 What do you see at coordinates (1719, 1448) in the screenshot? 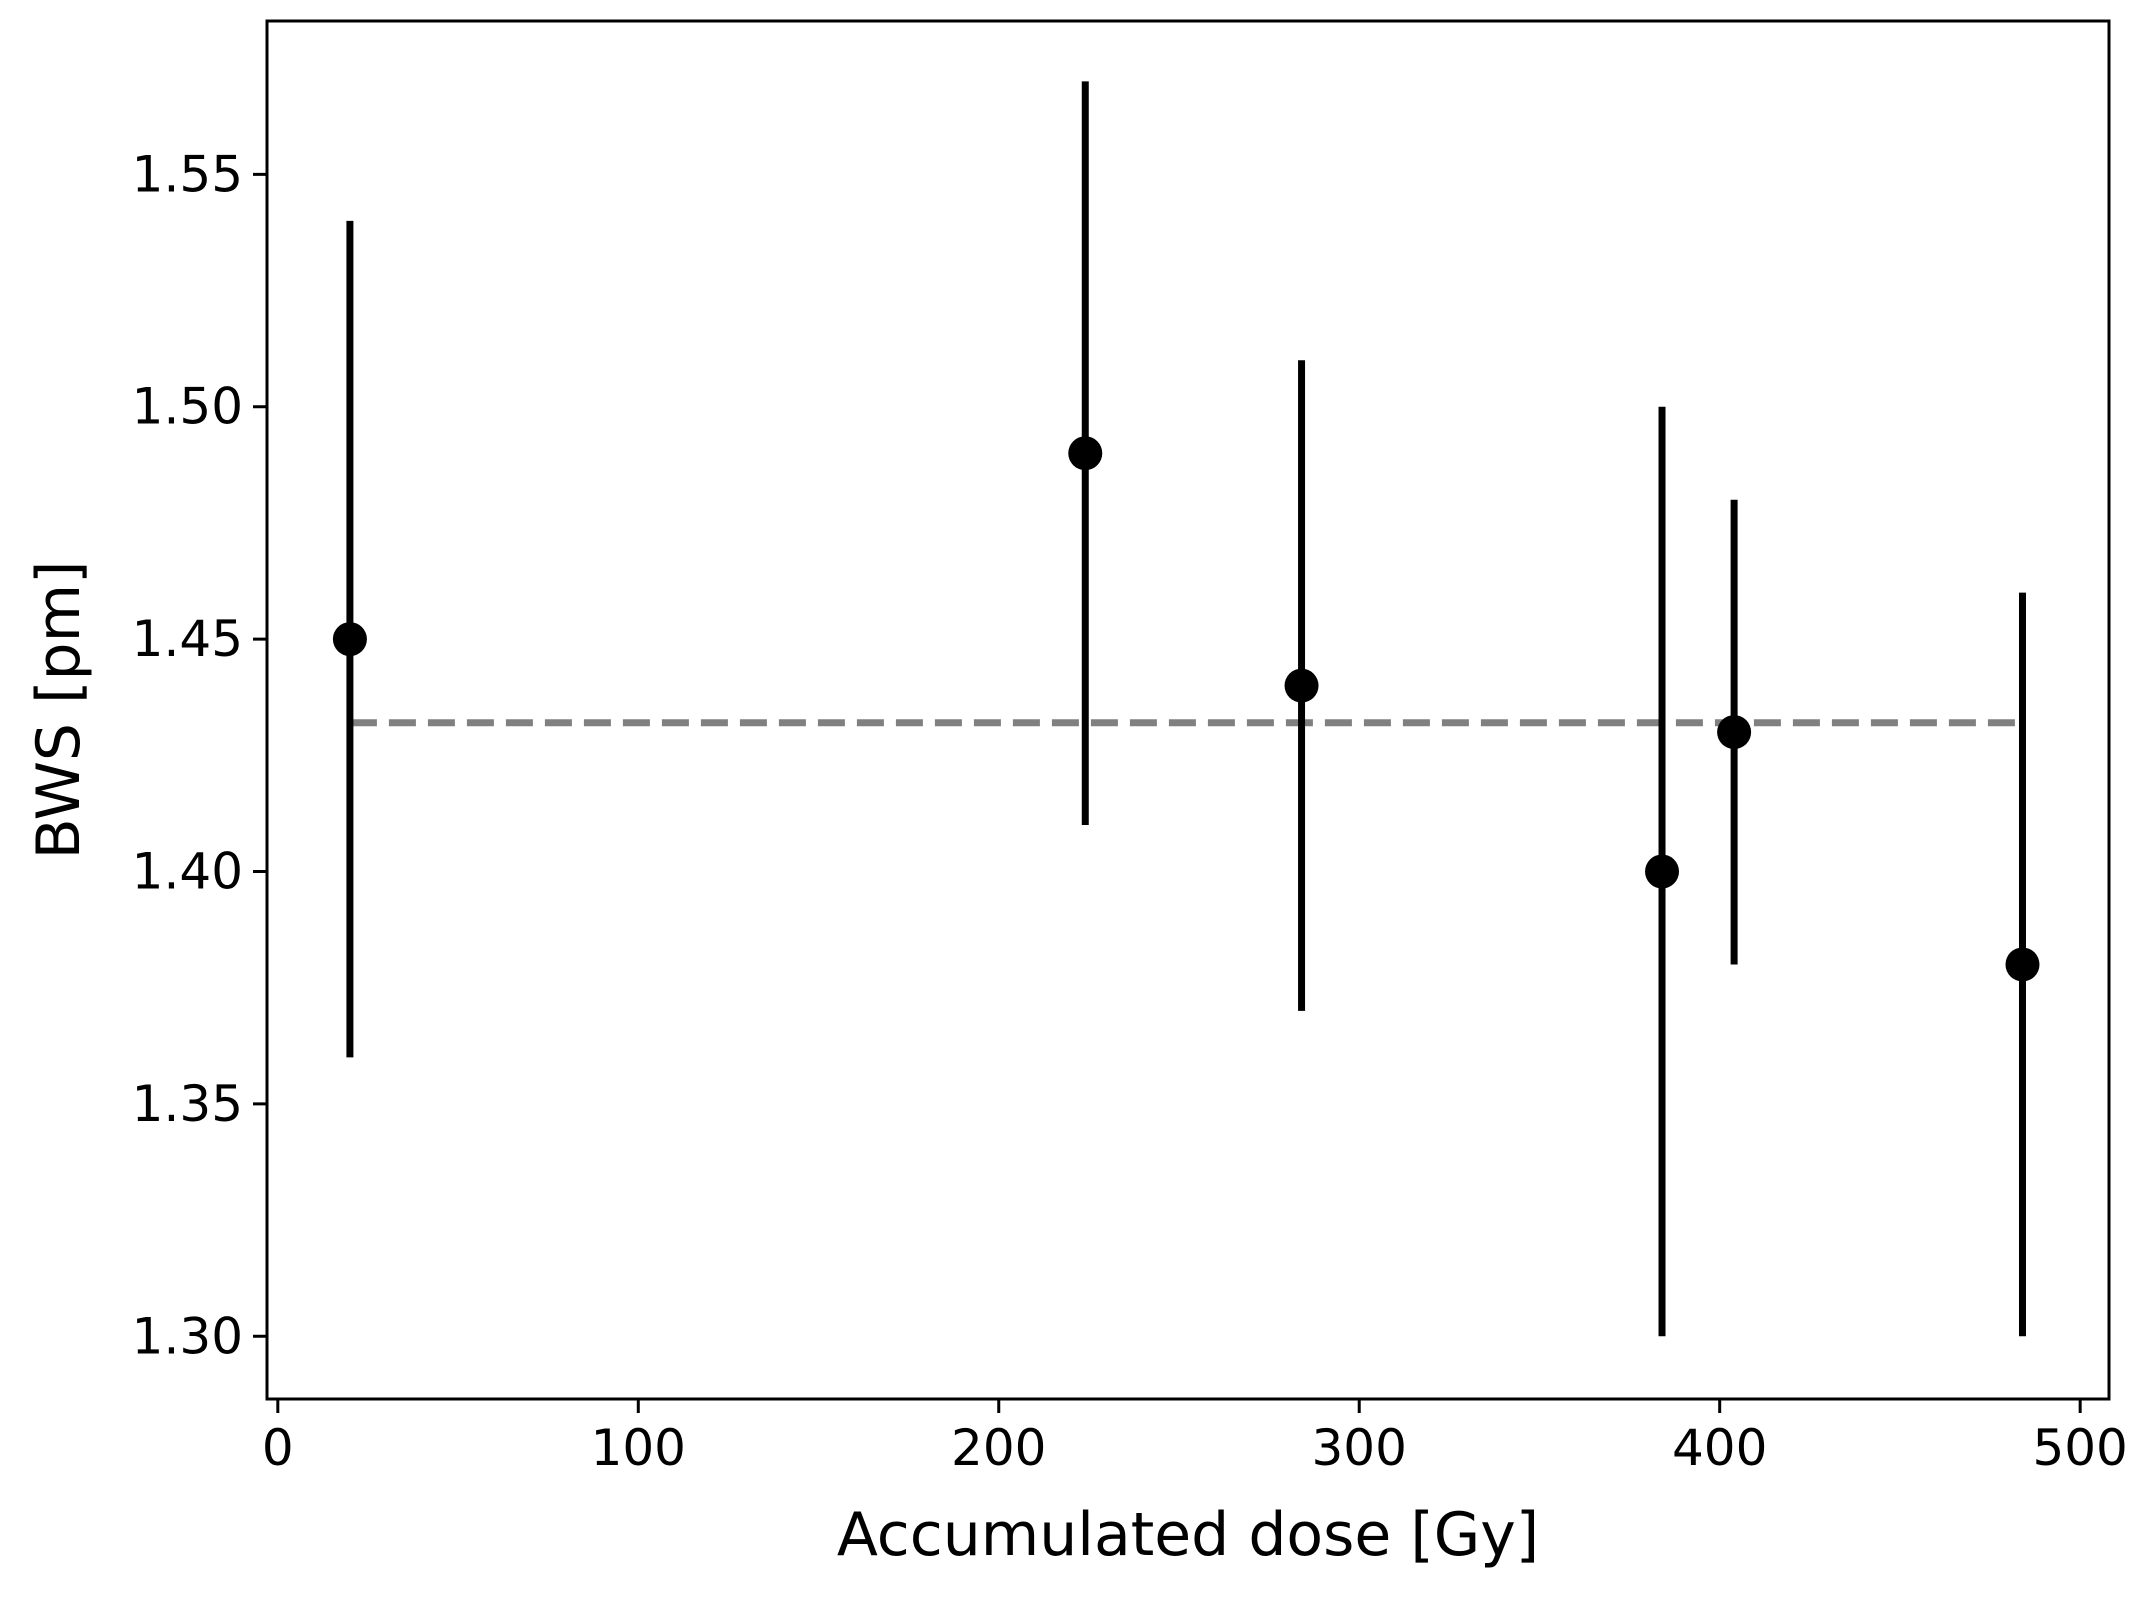
I see `x-tick-label: 400` at bounding box center [1719, 1448].